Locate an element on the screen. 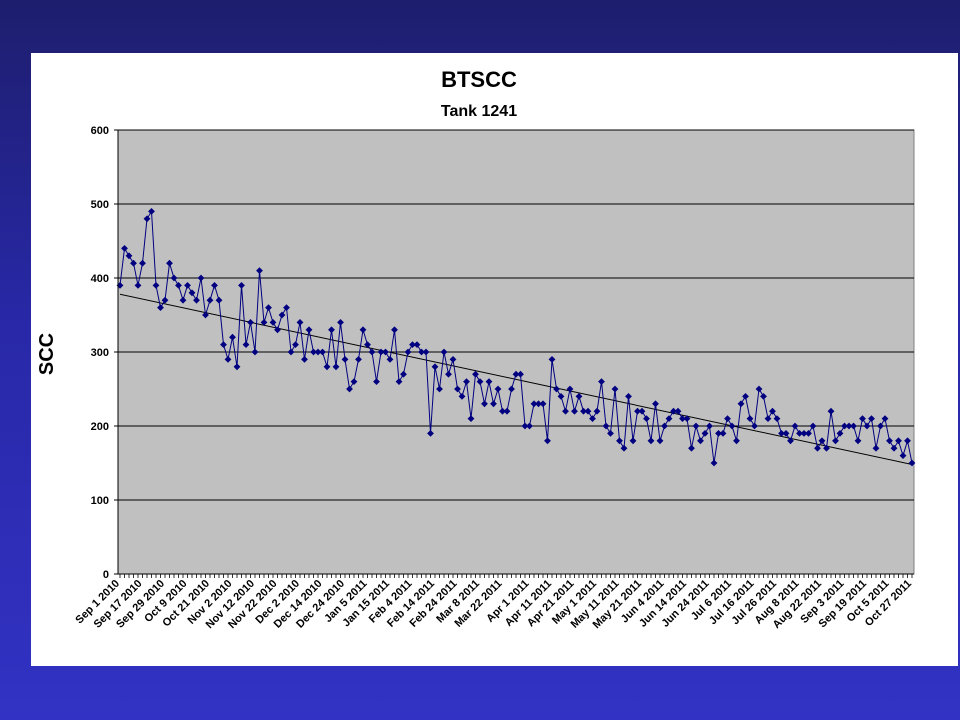 The width and height of the screenshot is (960, 720). y-tick-label: 300 is located at coordinates (100, 353).